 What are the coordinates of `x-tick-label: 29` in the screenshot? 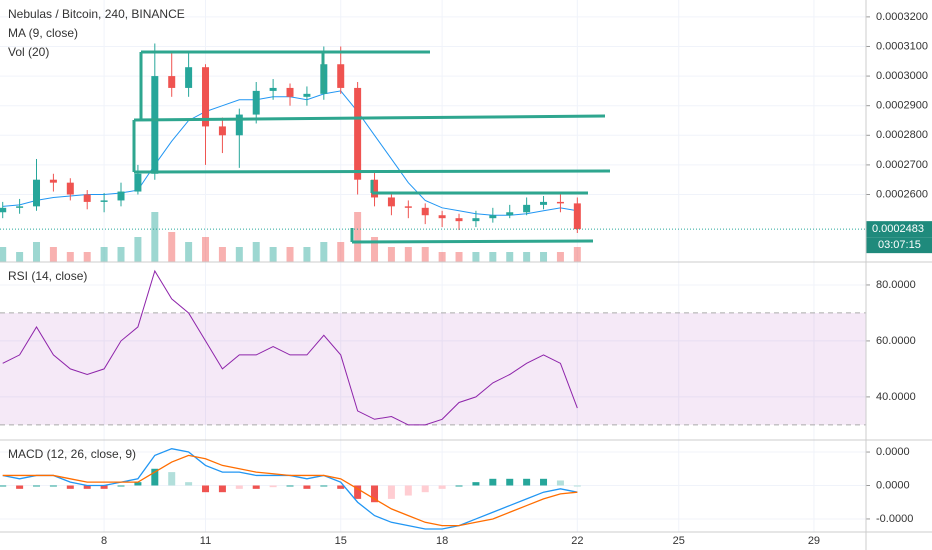 It's located at (814, 541).